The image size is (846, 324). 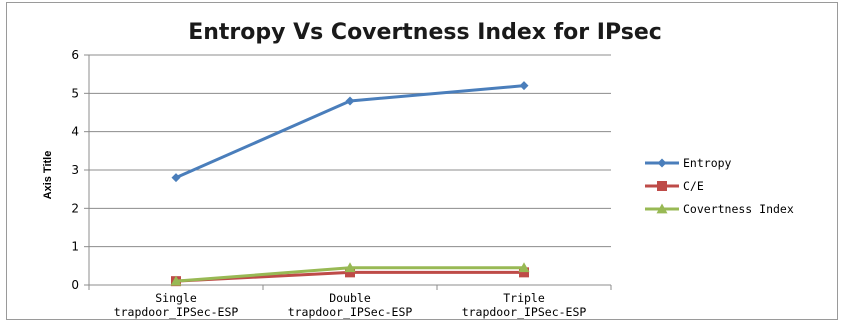 I want to click on x-tick-label: Triple trapdoor_IPSec-ESP, so click(x=524, y=305).